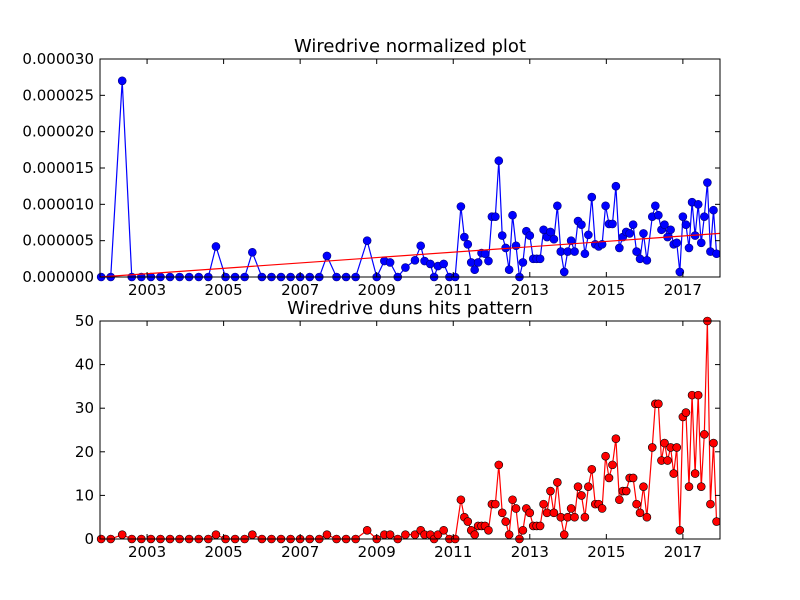 The width and height of the screenshot is (800, 600). I want to click on y-tick-label: 40, so click(84, 365).